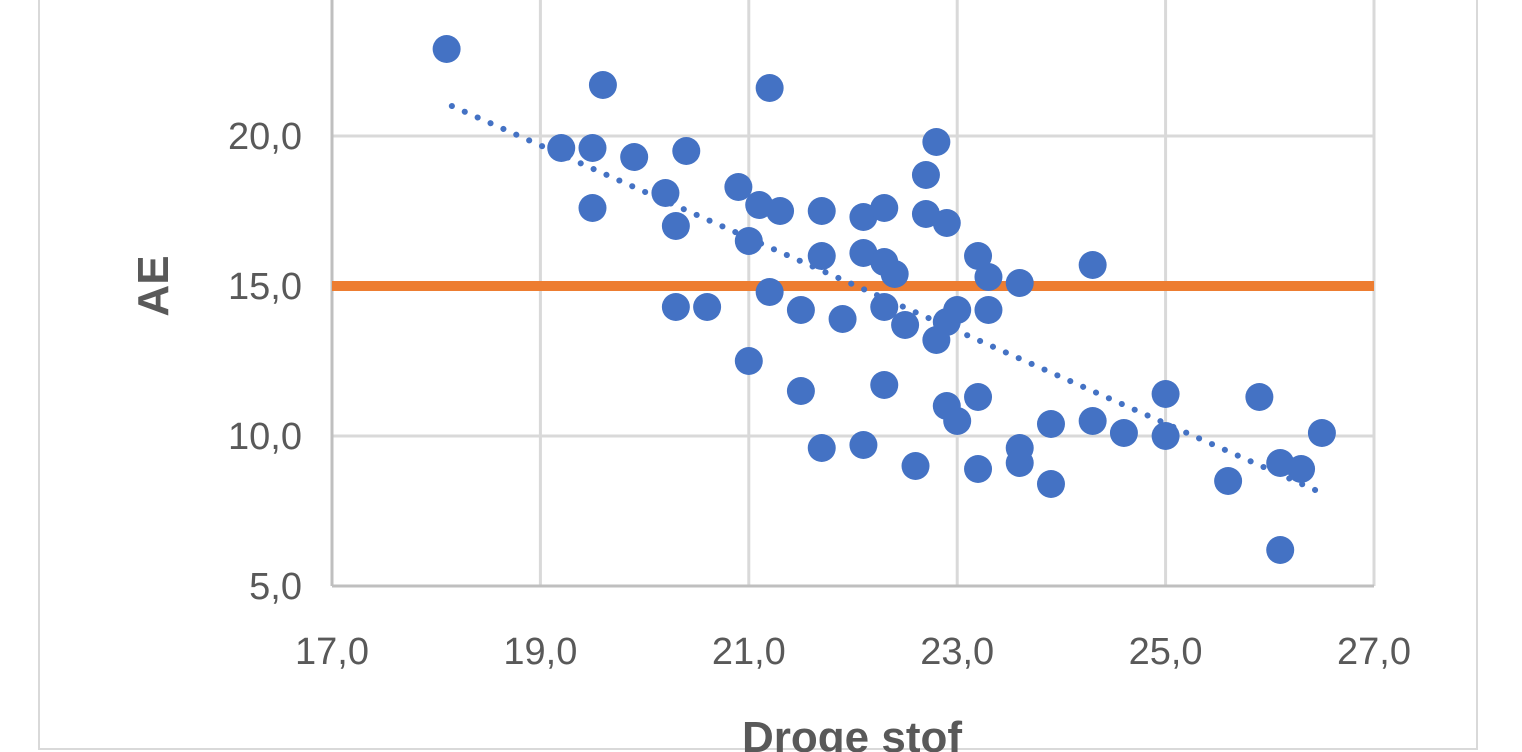  I want to click on x-tick-label: 27,0, so click(1374, 652).